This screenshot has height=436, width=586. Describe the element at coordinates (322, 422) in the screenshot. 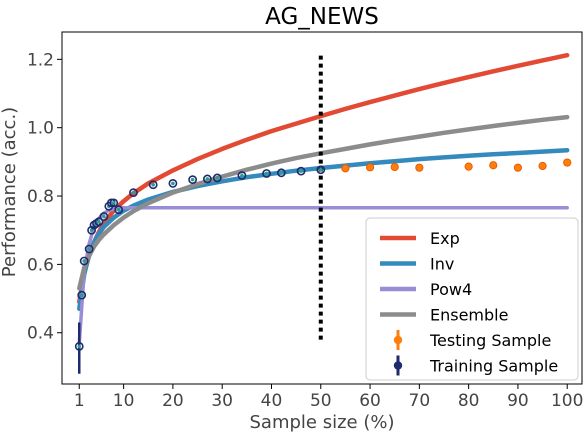

I see `x-axis-label: Sample size (%)` at that location.